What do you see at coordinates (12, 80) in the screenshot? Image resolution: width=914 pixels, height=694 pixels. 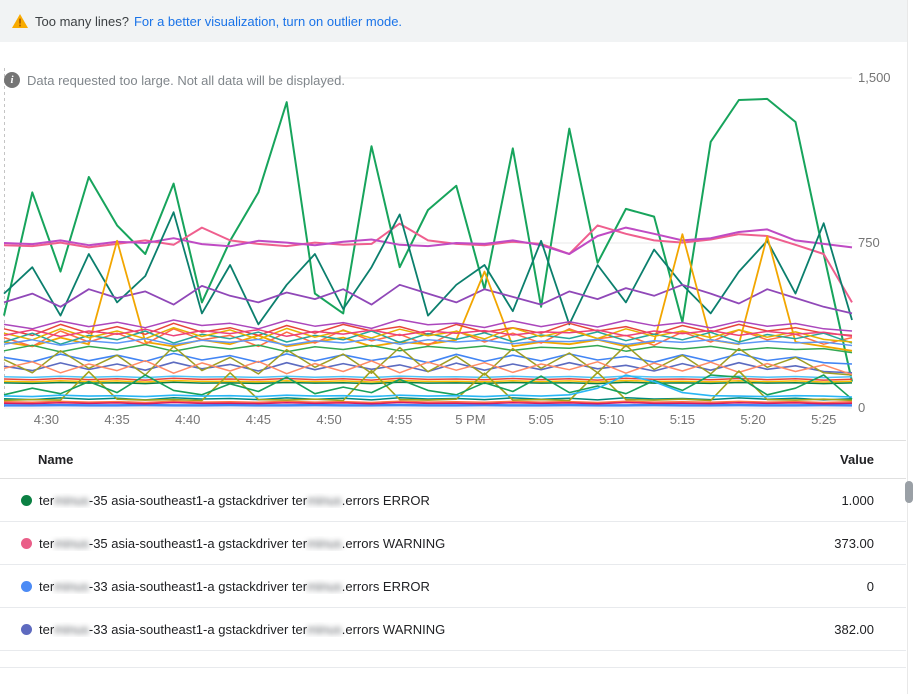 I see `info-icon: i` at bounding box center [12, 80].